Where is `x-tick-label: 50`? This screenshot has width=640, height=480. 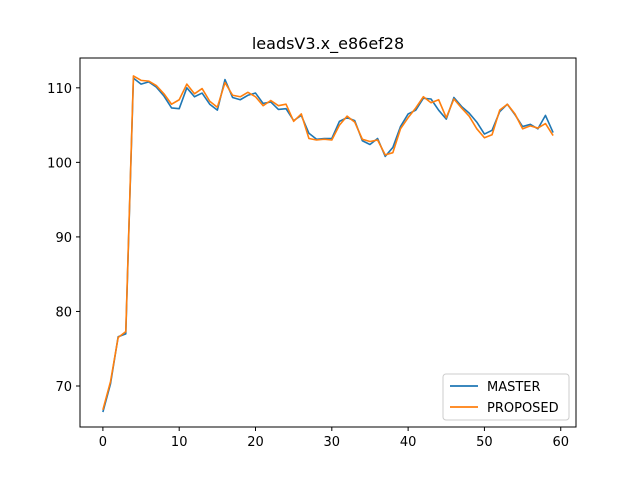
x-tick-label: 50 is located at coordinates (484, 442).